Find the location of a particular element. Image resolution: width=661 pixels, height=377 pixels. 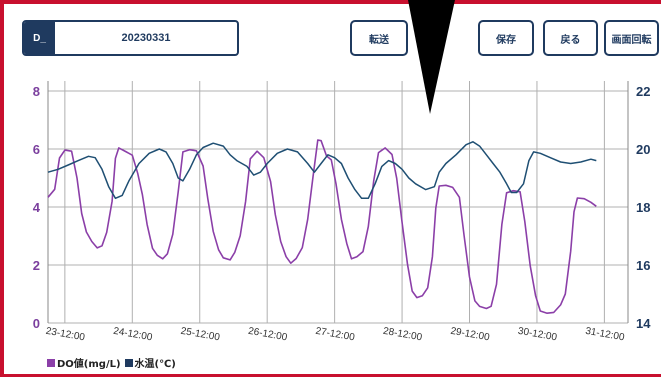

legend-label-do: DO値(mg/L) is located at coordinates (89, 364).